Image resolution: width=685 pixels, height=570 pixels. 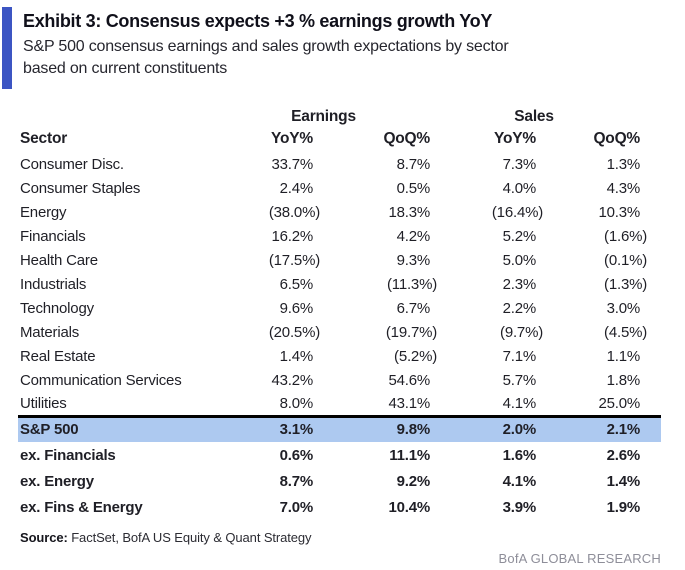 What do you see at coordinates (410, 455) in the screenshot?
I see `value-cell: 11.1%` at bounding box center [410, 455].